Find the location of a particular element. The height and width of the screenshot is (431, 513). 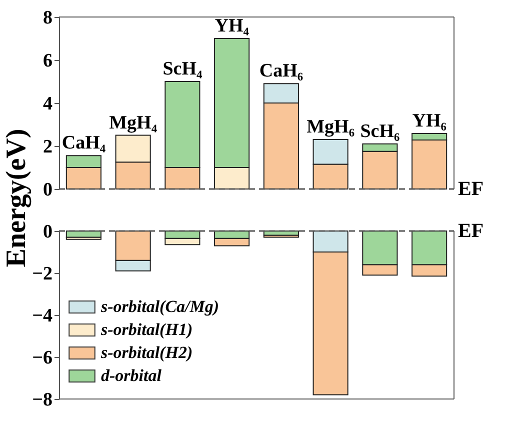

y-tick-label: −4 is located at coordinates (42, 316).